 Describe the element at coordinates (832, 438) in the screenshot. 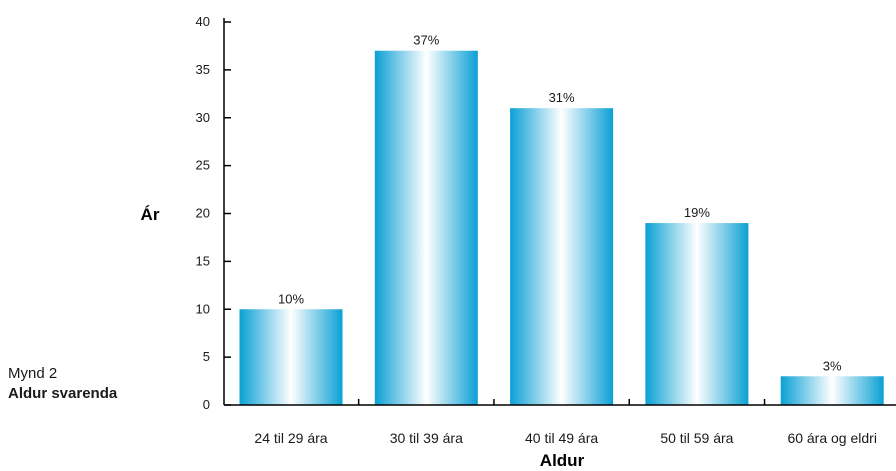

I see `x-tick-label: 60 ára og eldri` at that location.